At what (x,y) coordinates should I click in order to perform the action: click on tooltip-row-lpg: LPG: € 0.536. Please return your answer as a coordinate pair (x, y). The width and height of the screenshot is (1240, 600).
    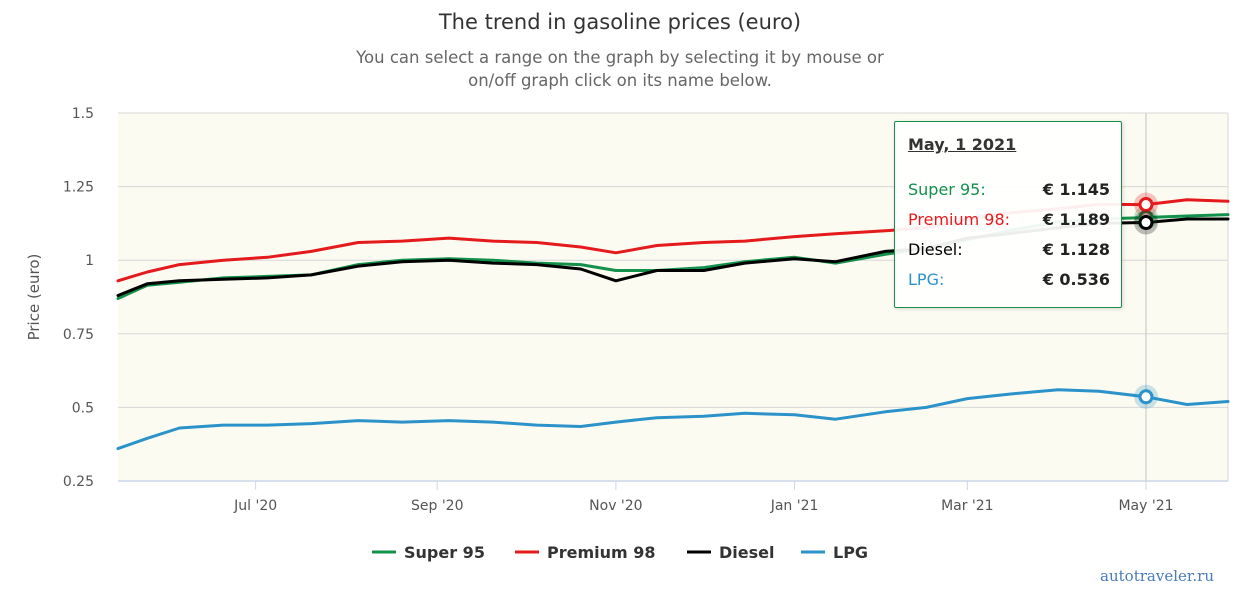
    Looking at the image, I should click on (1009, 281).